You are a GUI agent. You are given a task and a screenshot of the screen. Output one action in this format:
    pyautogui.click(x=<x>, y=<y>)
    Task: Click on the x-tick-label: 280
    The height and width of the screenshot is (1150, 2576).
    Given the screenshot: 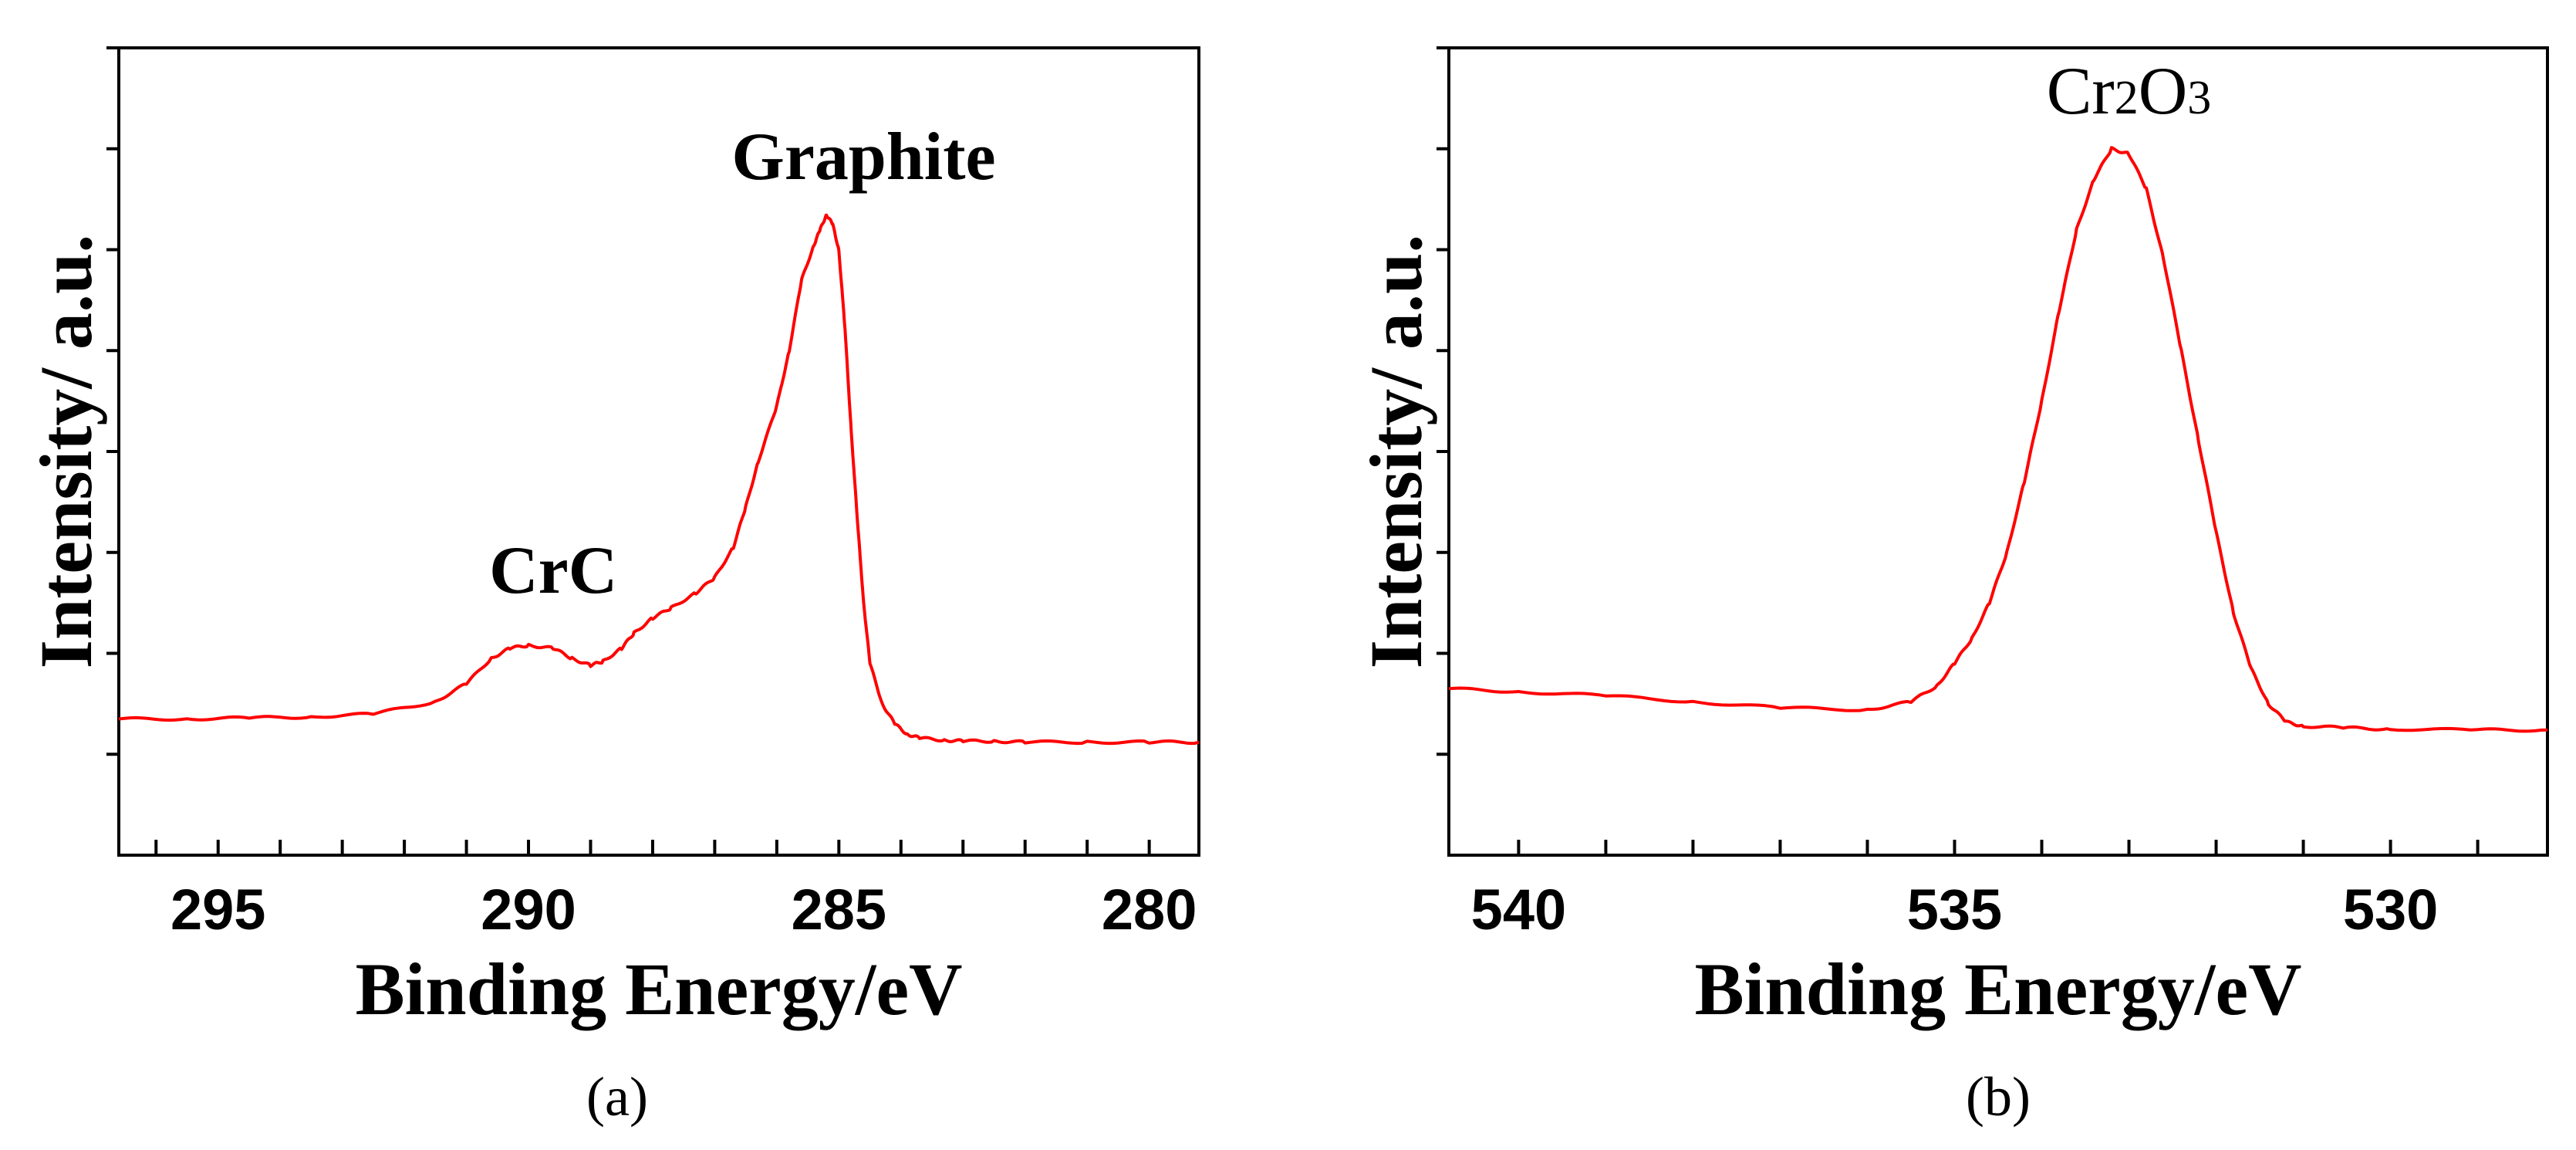 What is the action you would take?
    pyautogui.click(x=1149, y=910)
    